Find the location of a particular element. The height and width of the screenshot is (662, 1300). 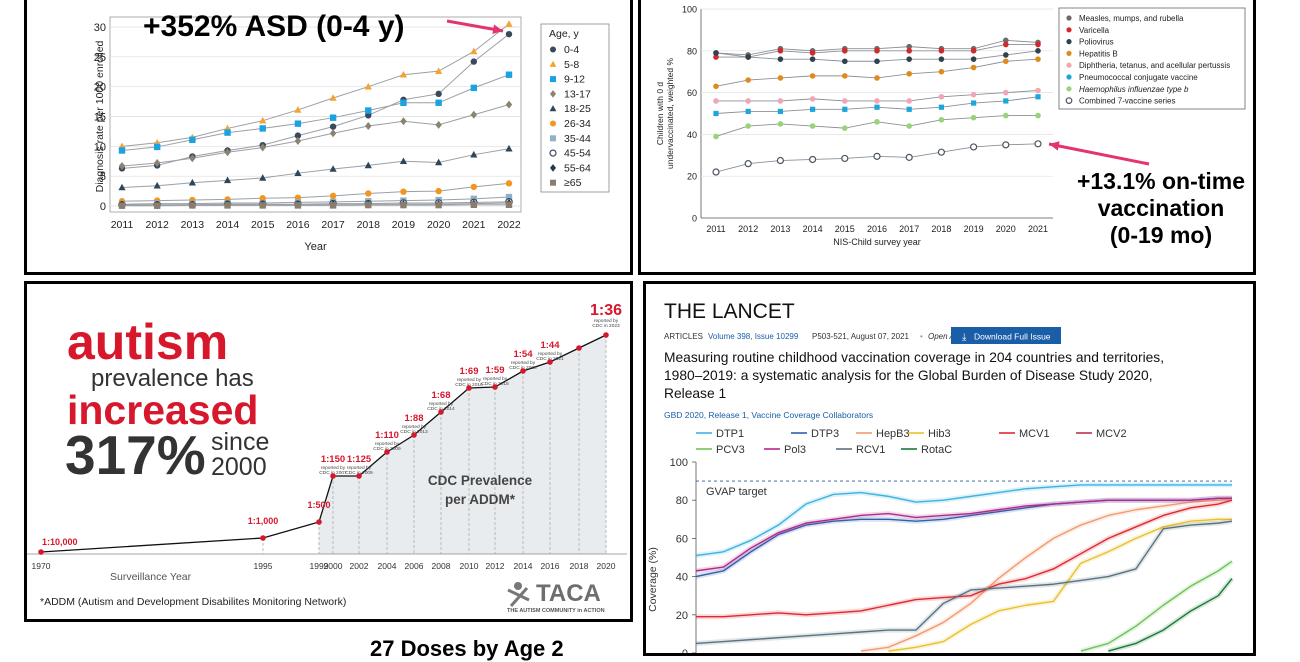

series-Pol3 is located at coordinates (963, 534).